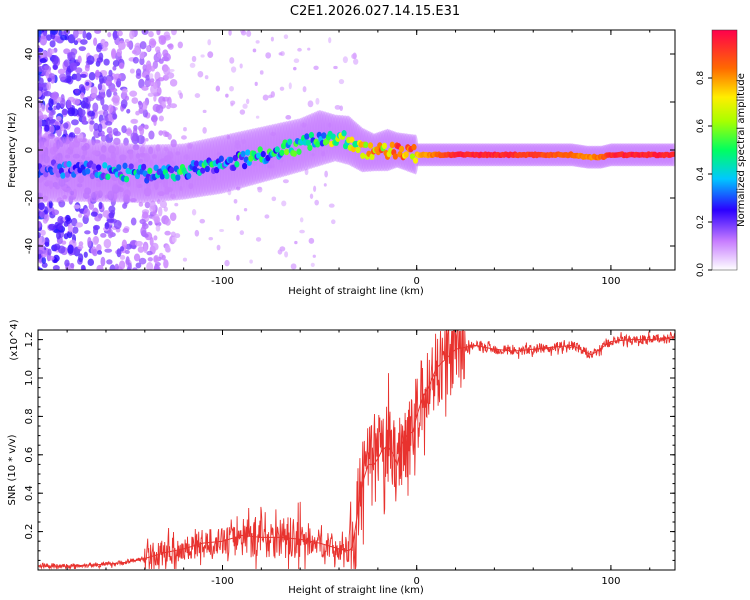  Describe the element at coordinates (356, 291) in the screenshot. I see `top-x-axis-label: Height of straight line (km)` at that location.